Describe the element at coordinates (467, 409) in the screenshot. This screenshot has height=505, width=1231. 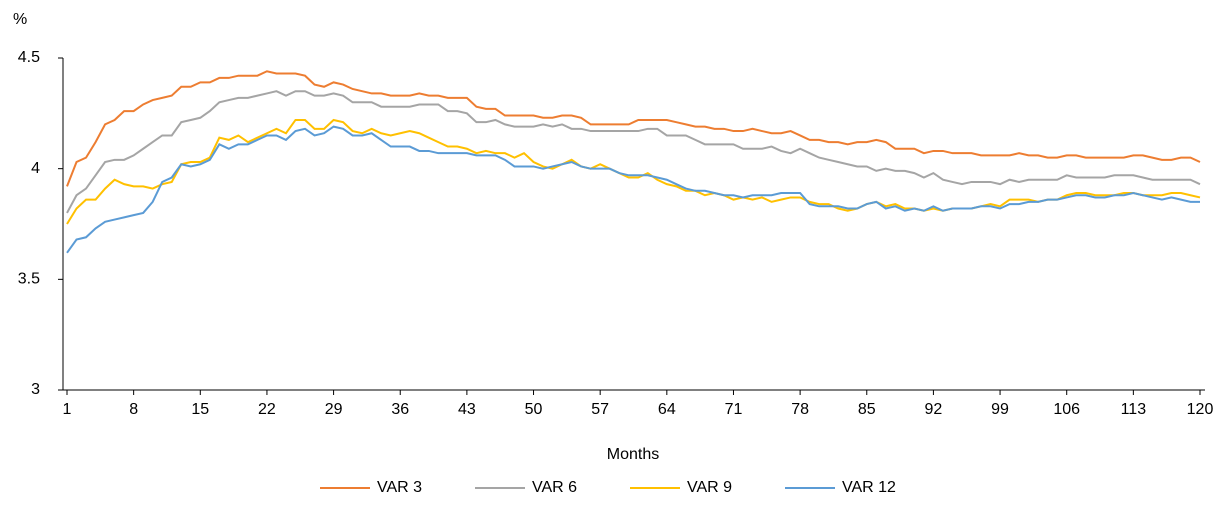
I see `x-tick-label: 43` at that location.